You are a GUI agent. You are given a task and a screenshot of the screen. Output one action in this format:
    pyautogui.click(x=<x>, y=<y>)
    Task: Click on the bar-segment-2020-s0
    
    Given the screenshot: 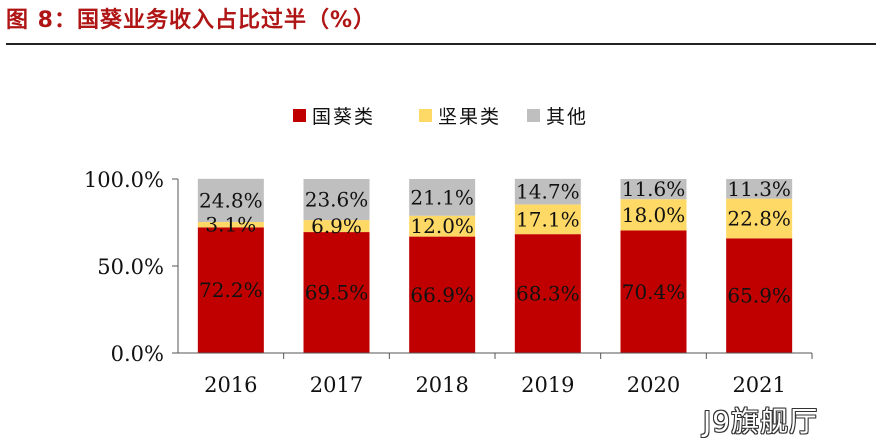 What is the action you would take?
    pyautogui.click(x=653, y=291)
    